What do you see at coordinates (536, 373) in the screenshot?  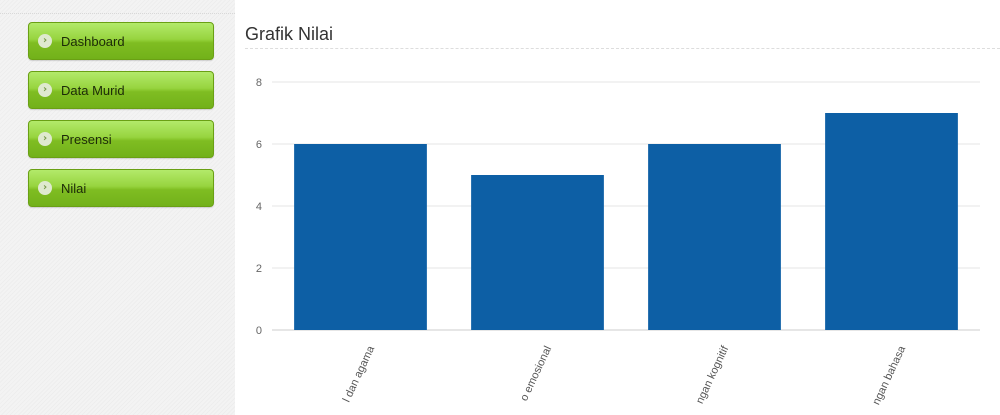 I see `x-tick-label: o emosional` at bounding box center [536, 373].